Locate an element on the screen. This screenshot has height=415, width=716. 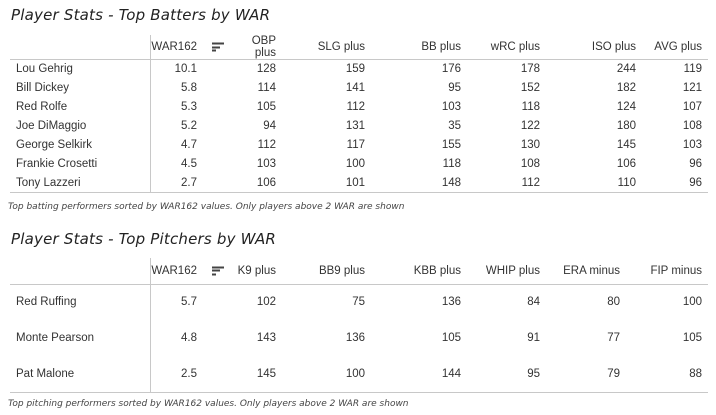
stat-cell: 91 is located at coordinates (533, 338).